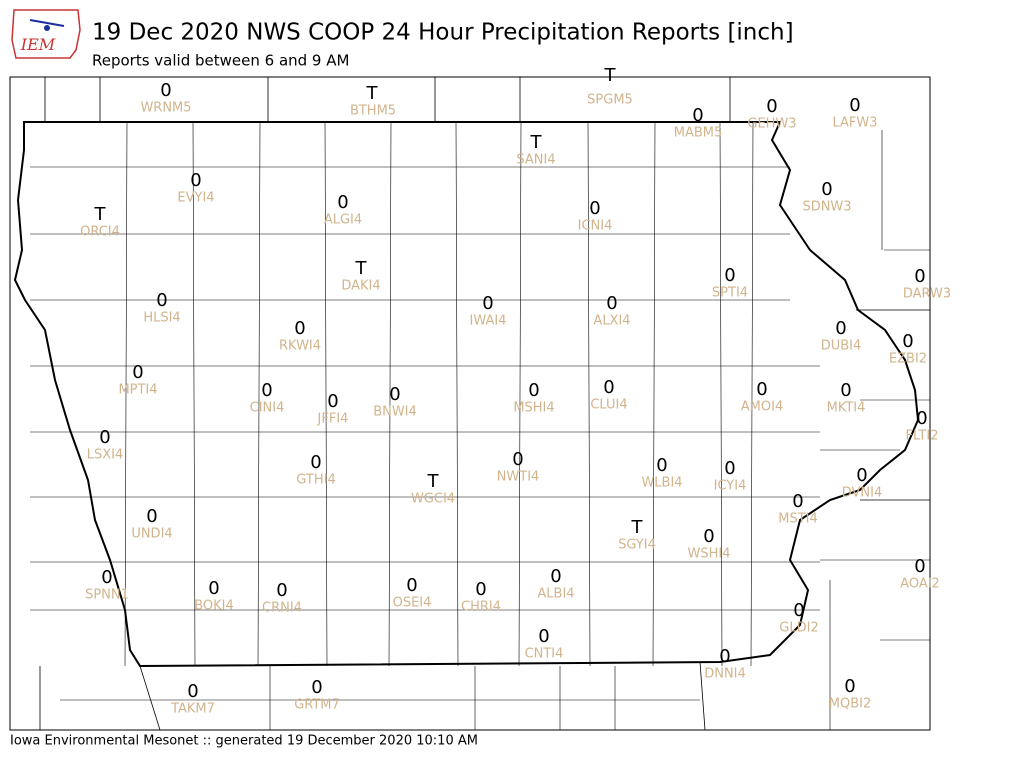 This screenshot has width=1024, height=768. I want to click on station-id: SANI4, so click(535, 160).